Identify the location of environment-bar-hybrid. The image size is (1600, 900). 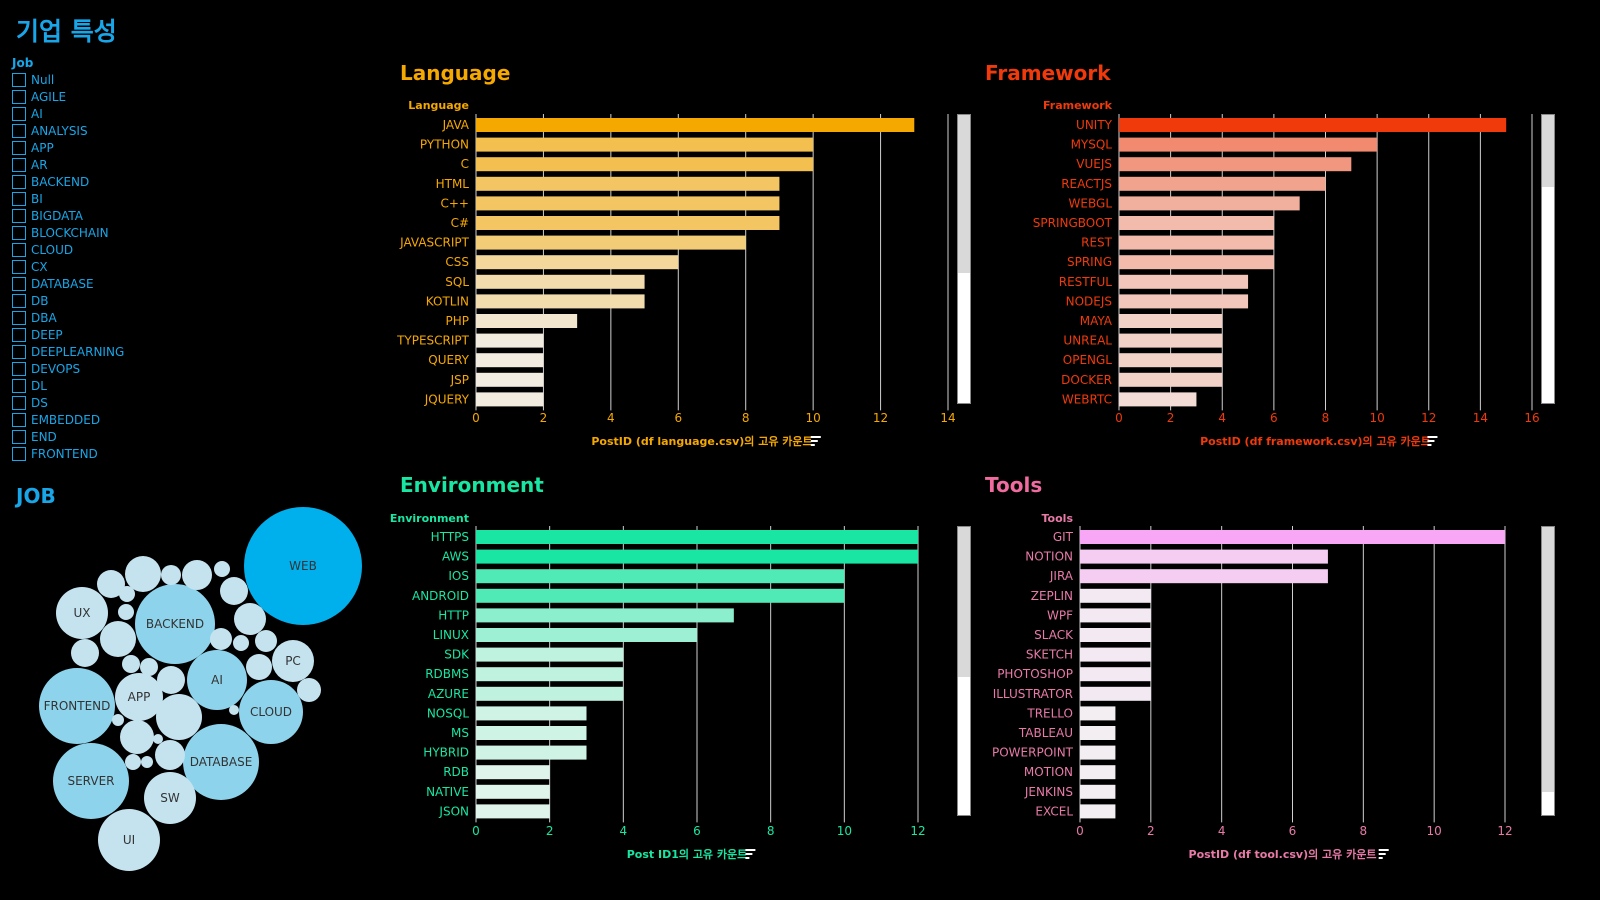
(531, 752).